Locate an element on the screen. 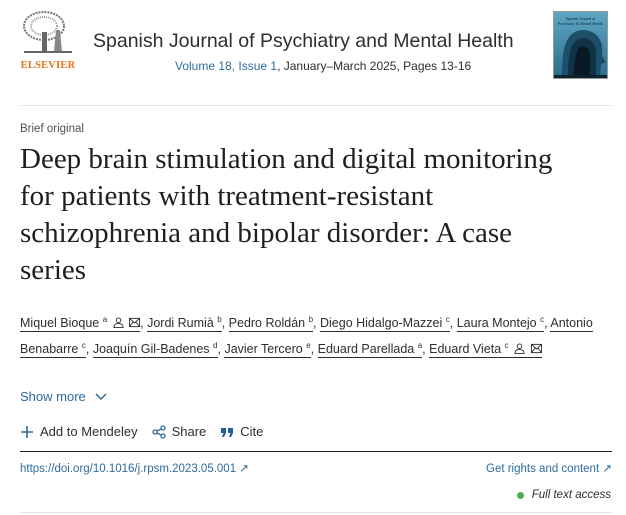 The height and width of the screenshot is (515, 626). author-link: Pedro Roldán b is located at coordinates (271, 324).